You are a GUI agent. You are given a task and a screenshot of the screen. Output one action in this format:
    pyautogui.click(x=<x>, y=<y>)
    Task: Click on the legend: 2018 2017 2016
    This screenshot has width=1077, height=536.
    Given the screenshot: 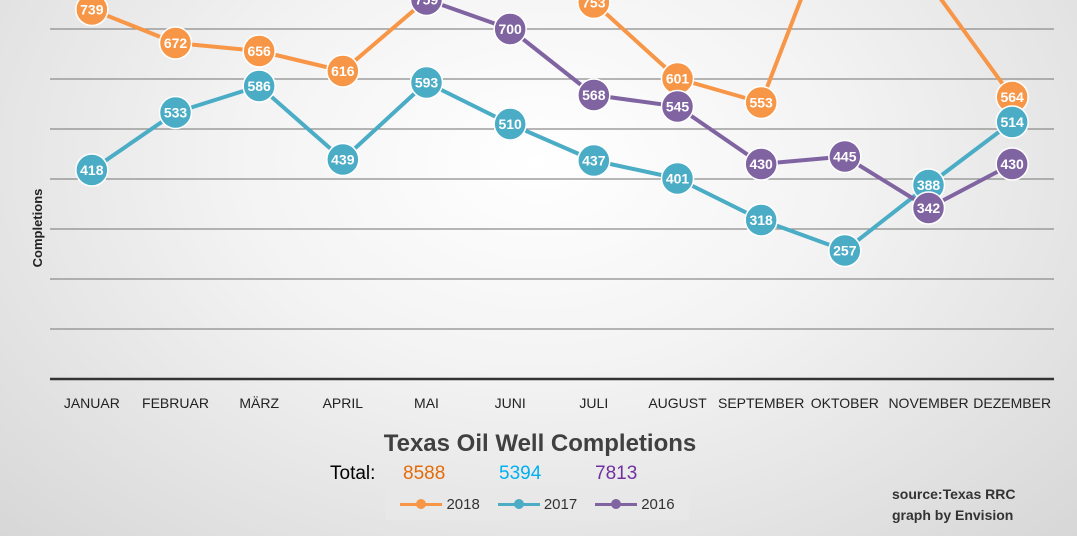 What is the action you would take?
    pyautogui.click(x=537, y=504)
    